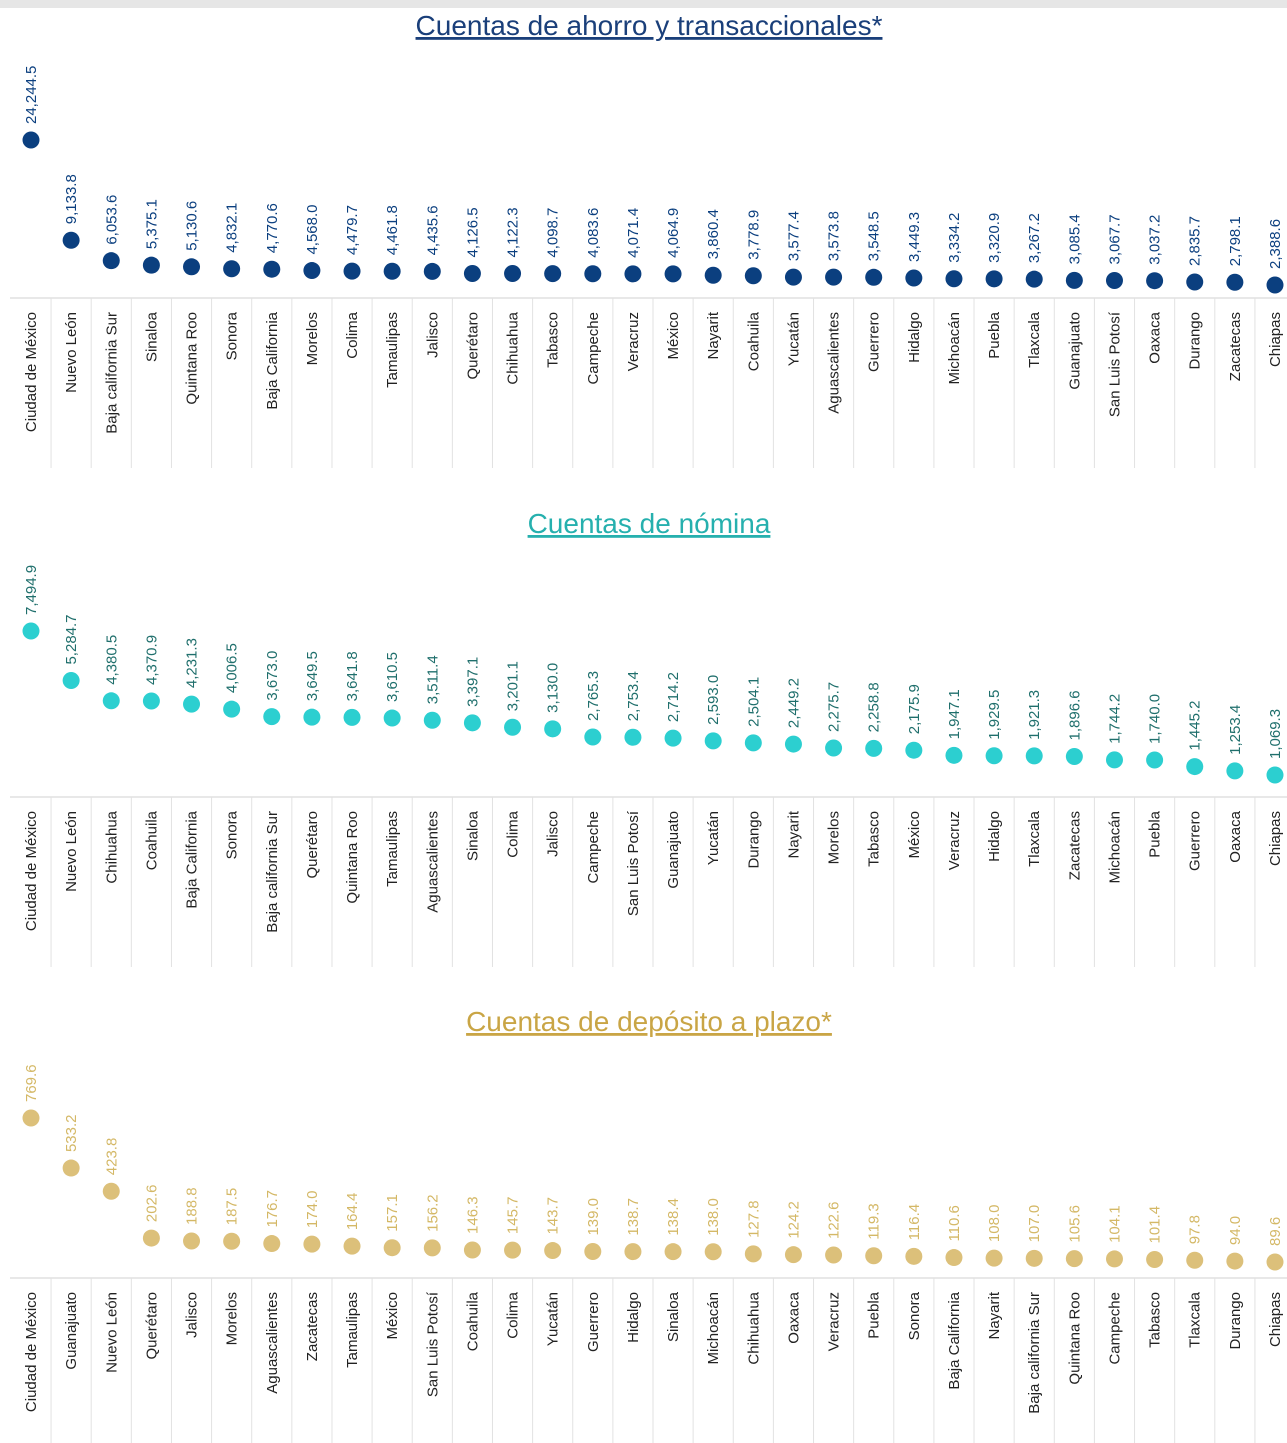 The image size is (1287, 1443). What do you see at coordinates (513, 686) in the screenshot?
I see `value-label: 3,201.1` at bounding box center [513, 686].